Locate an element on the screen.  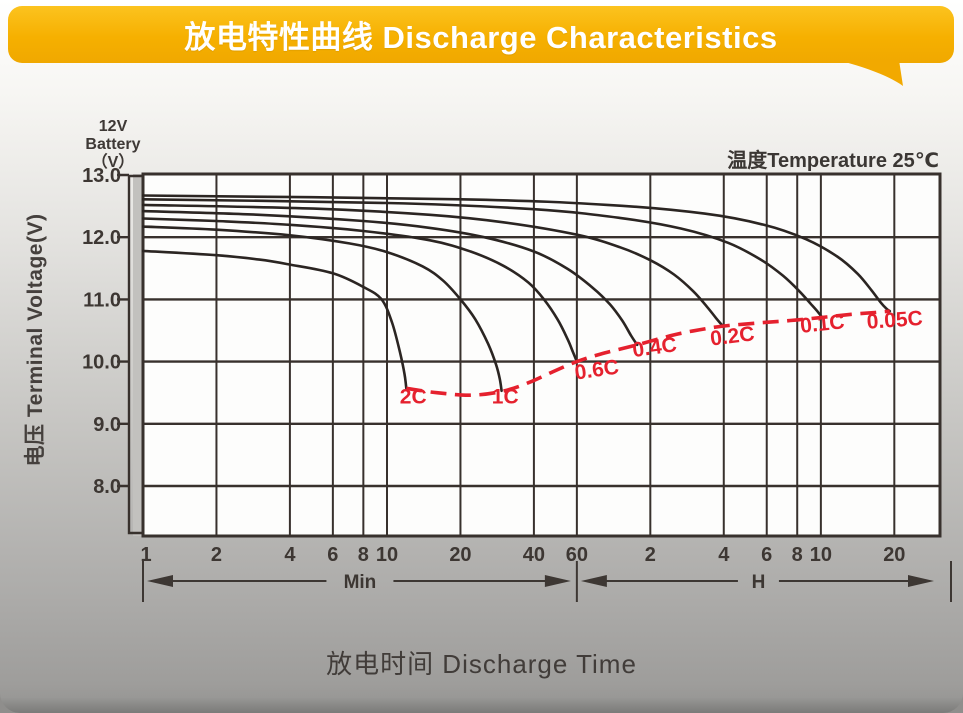
x-tick-label-min: 10 is located at coordinates (387, 555).